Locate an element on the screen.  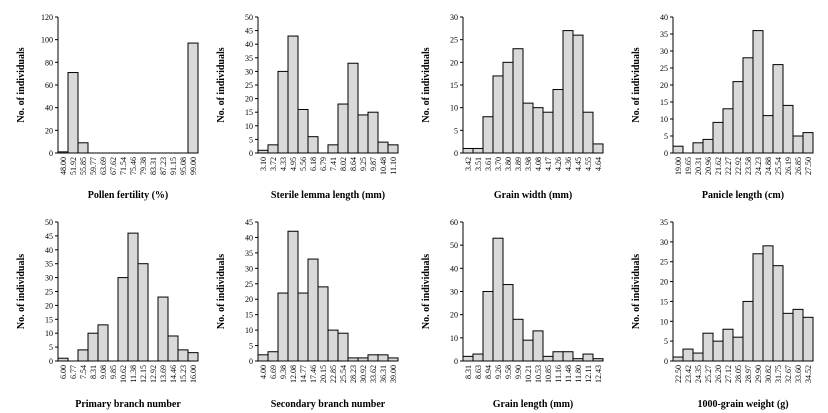
x-tick-label: 12.43 is located at coordinates (598, 374).